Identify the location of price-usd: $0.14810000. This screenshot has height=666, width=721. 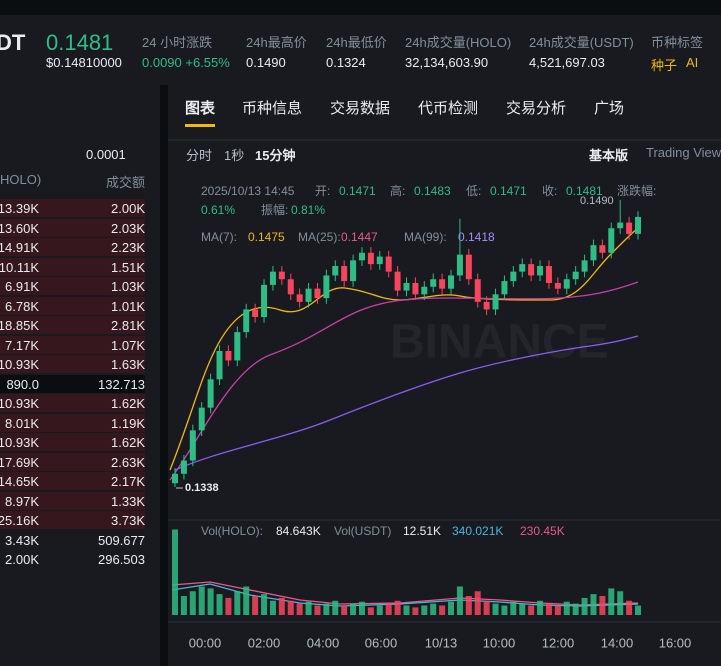
(84, 62).